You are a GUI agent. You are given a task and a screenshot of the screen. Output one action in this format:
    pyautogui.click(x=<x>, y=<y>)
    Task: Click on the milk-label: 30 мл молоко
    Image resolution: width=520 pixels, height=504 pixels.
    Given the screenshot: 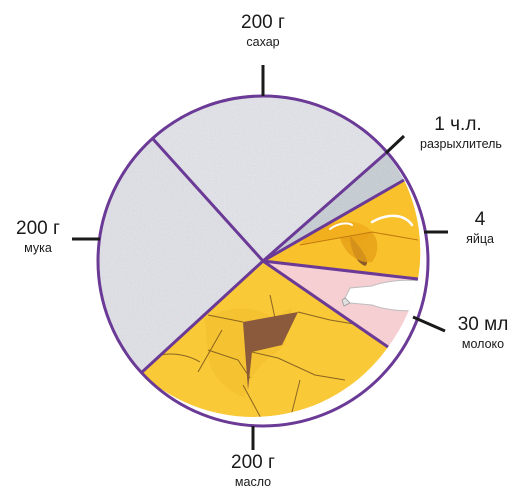 What is the action you would take?
    pyautogui.click(x=483, y=333)
    